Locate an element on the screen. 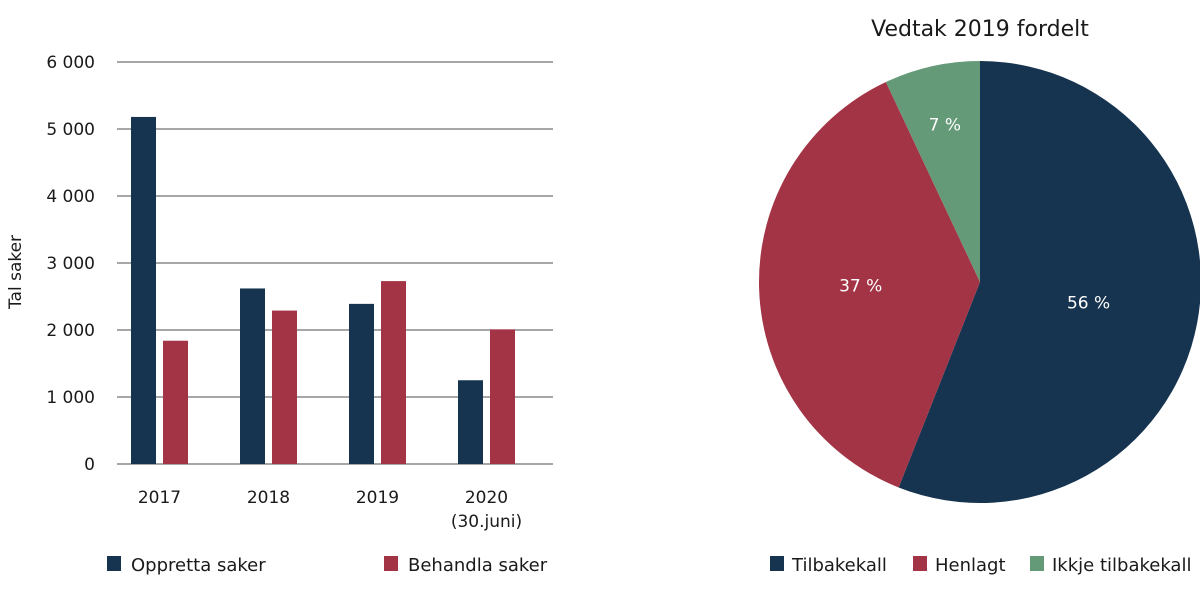 The width and height of the screenshot is (1200, 593). bar-y-tick-label: 4 000 is located at coordinates (70, 197).